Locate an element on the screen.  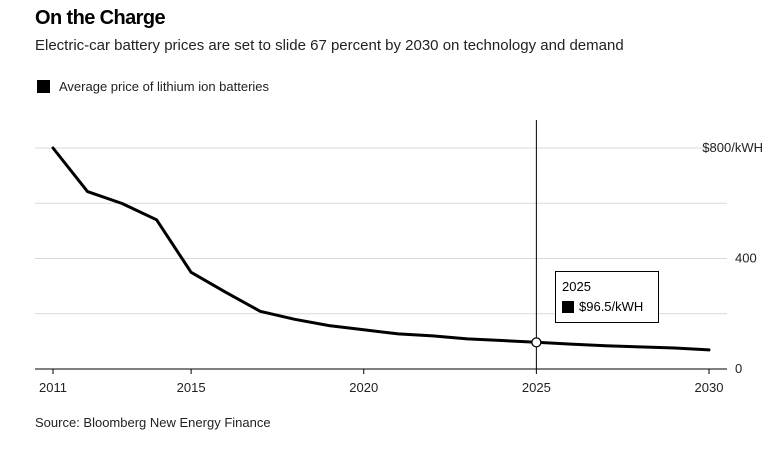
y-tick-label: 400 is located at coordinates (746, 258).